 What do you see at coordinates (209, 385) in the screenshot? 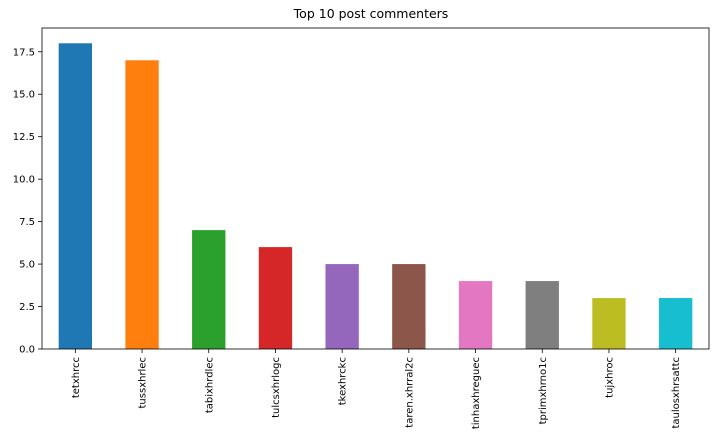
I see `x-tick-label: tabixhrdlec` at bounding box center [209, 385].